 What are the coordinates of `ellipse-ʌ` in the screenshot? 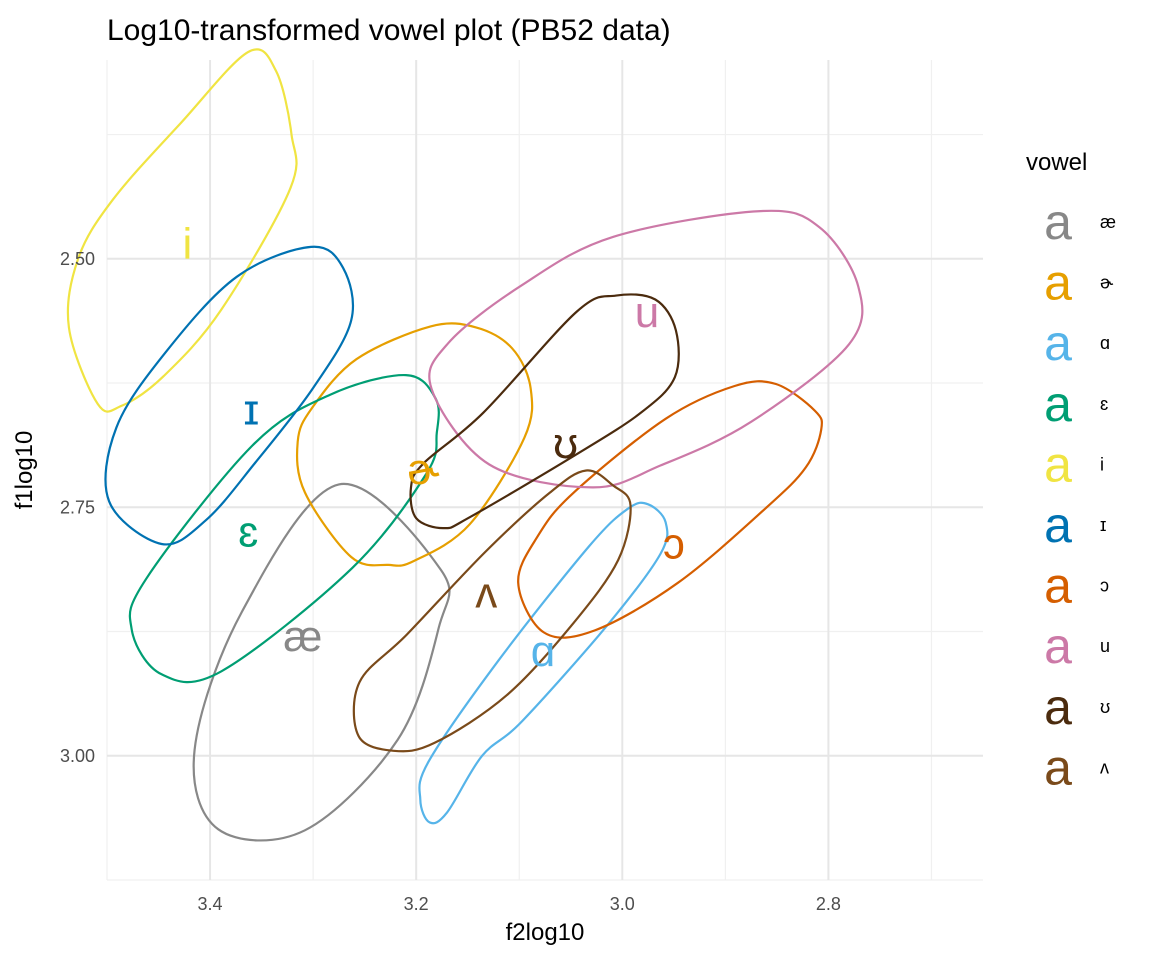 It's located at (492, 611).